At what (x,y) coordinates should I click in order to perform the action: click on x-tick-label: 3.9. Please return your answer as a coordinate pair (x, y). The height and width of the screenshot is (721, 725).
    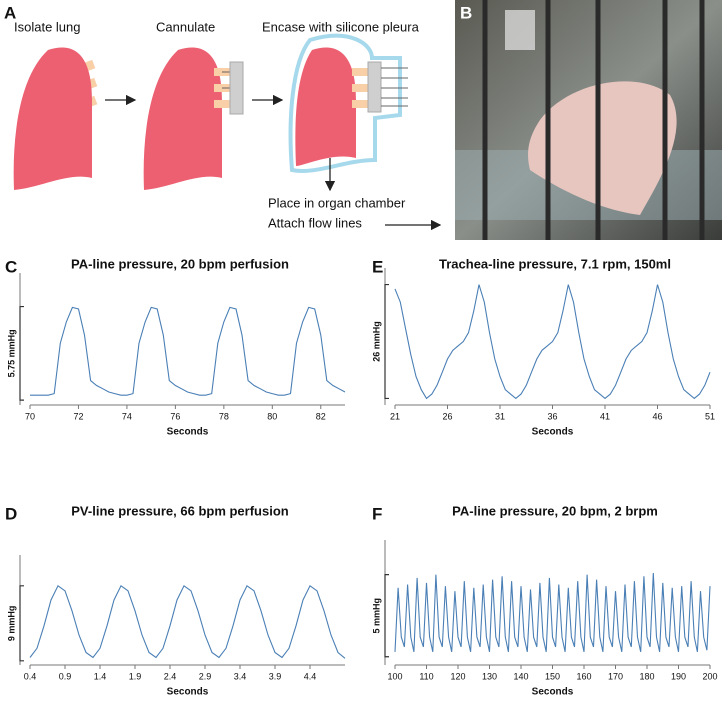
    Looking at the image, I should click on (275, 676).